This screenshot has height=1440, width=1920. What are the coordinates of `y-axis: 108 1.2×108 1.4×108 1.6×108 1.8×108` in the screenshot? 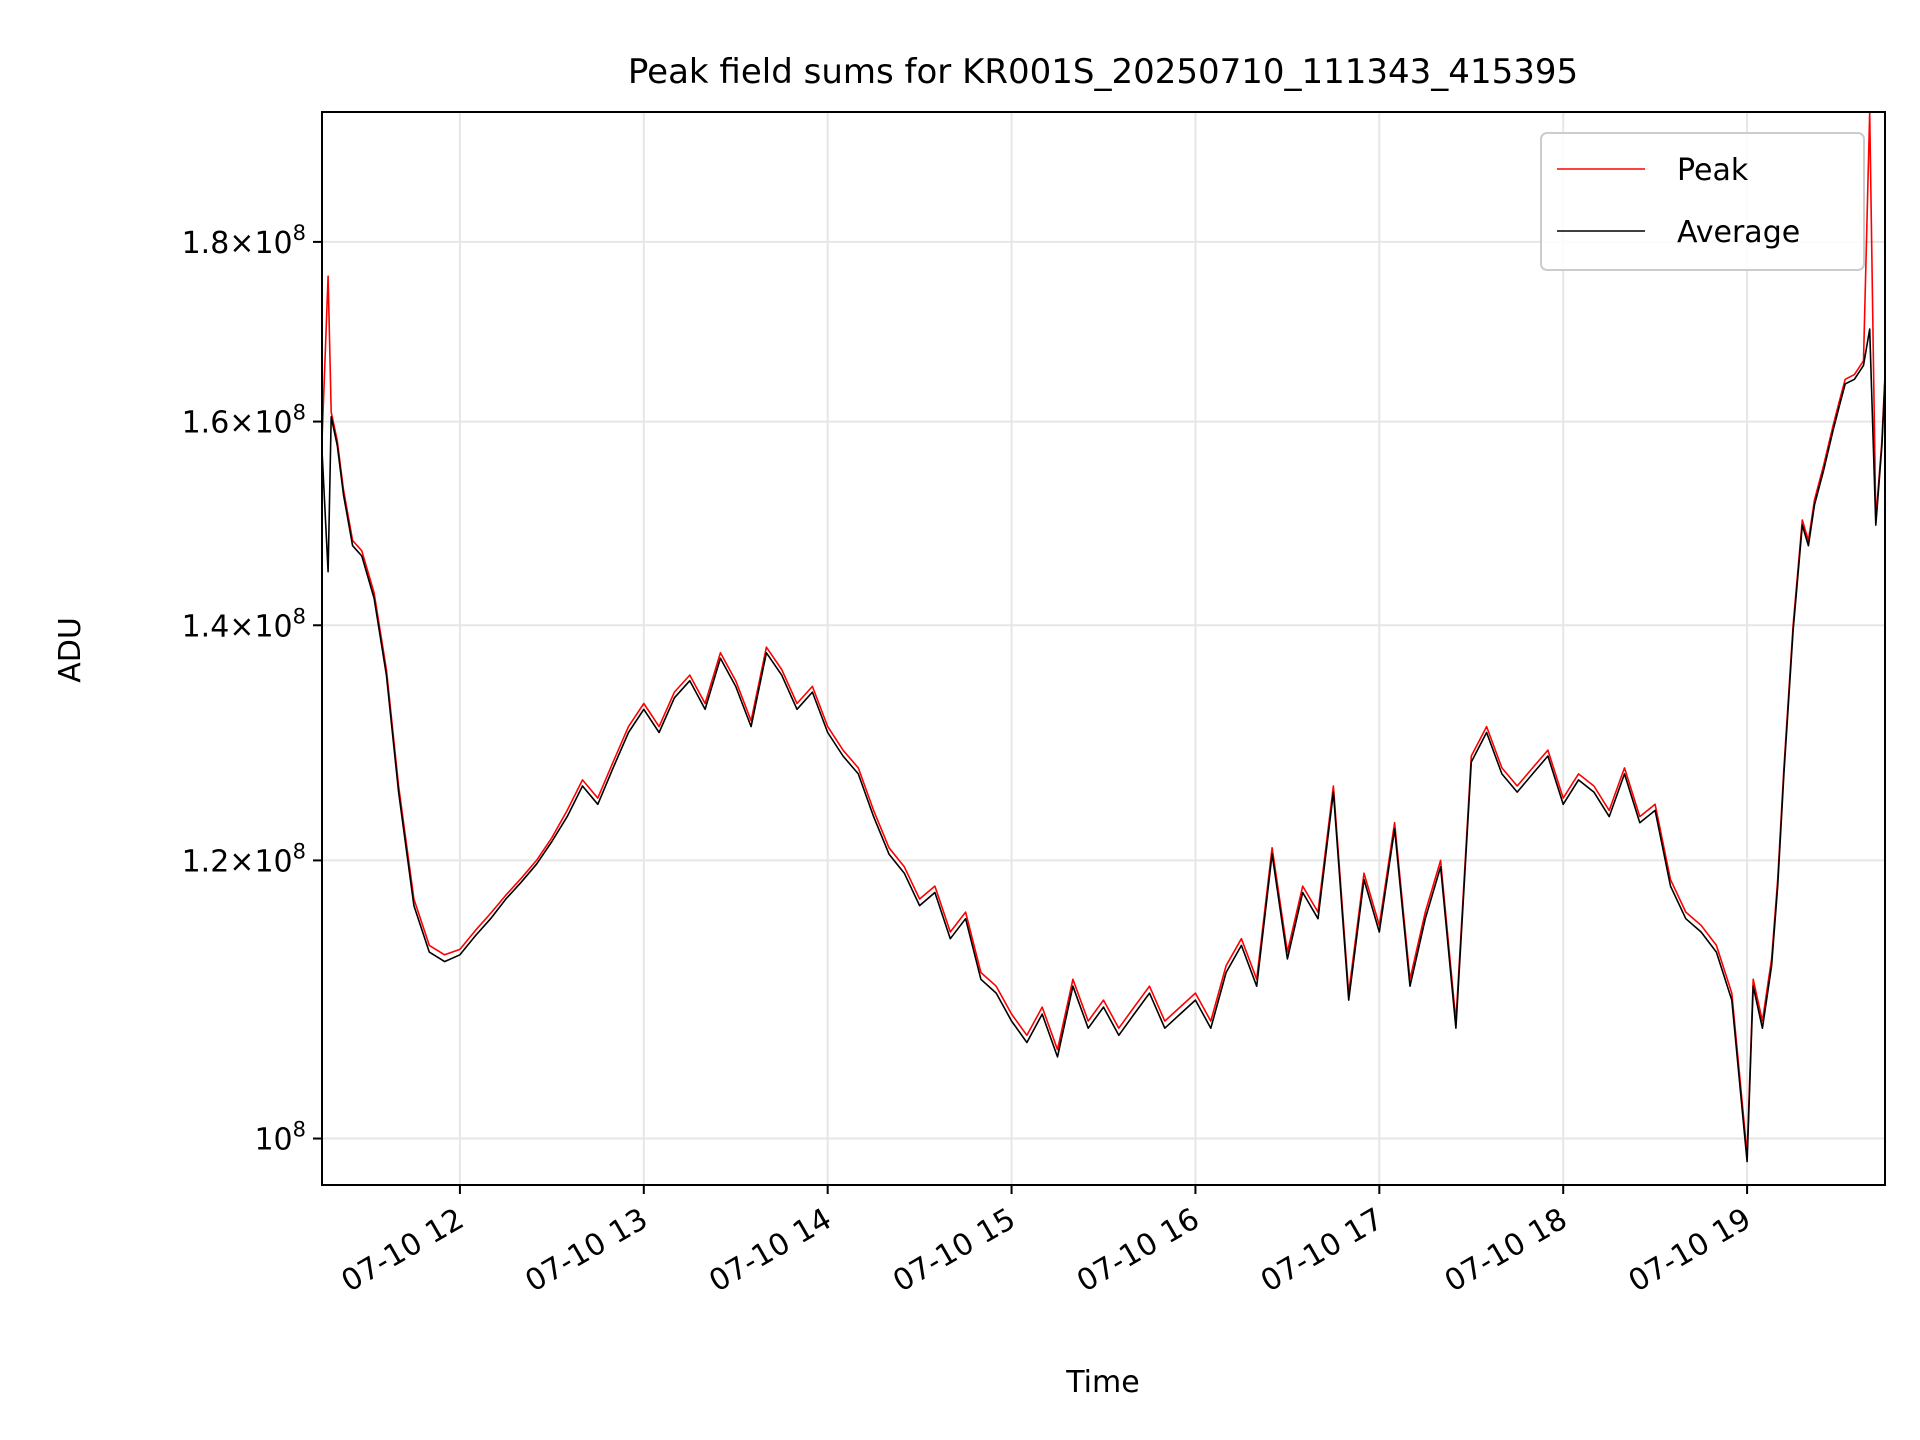 It's located at (252, 689).